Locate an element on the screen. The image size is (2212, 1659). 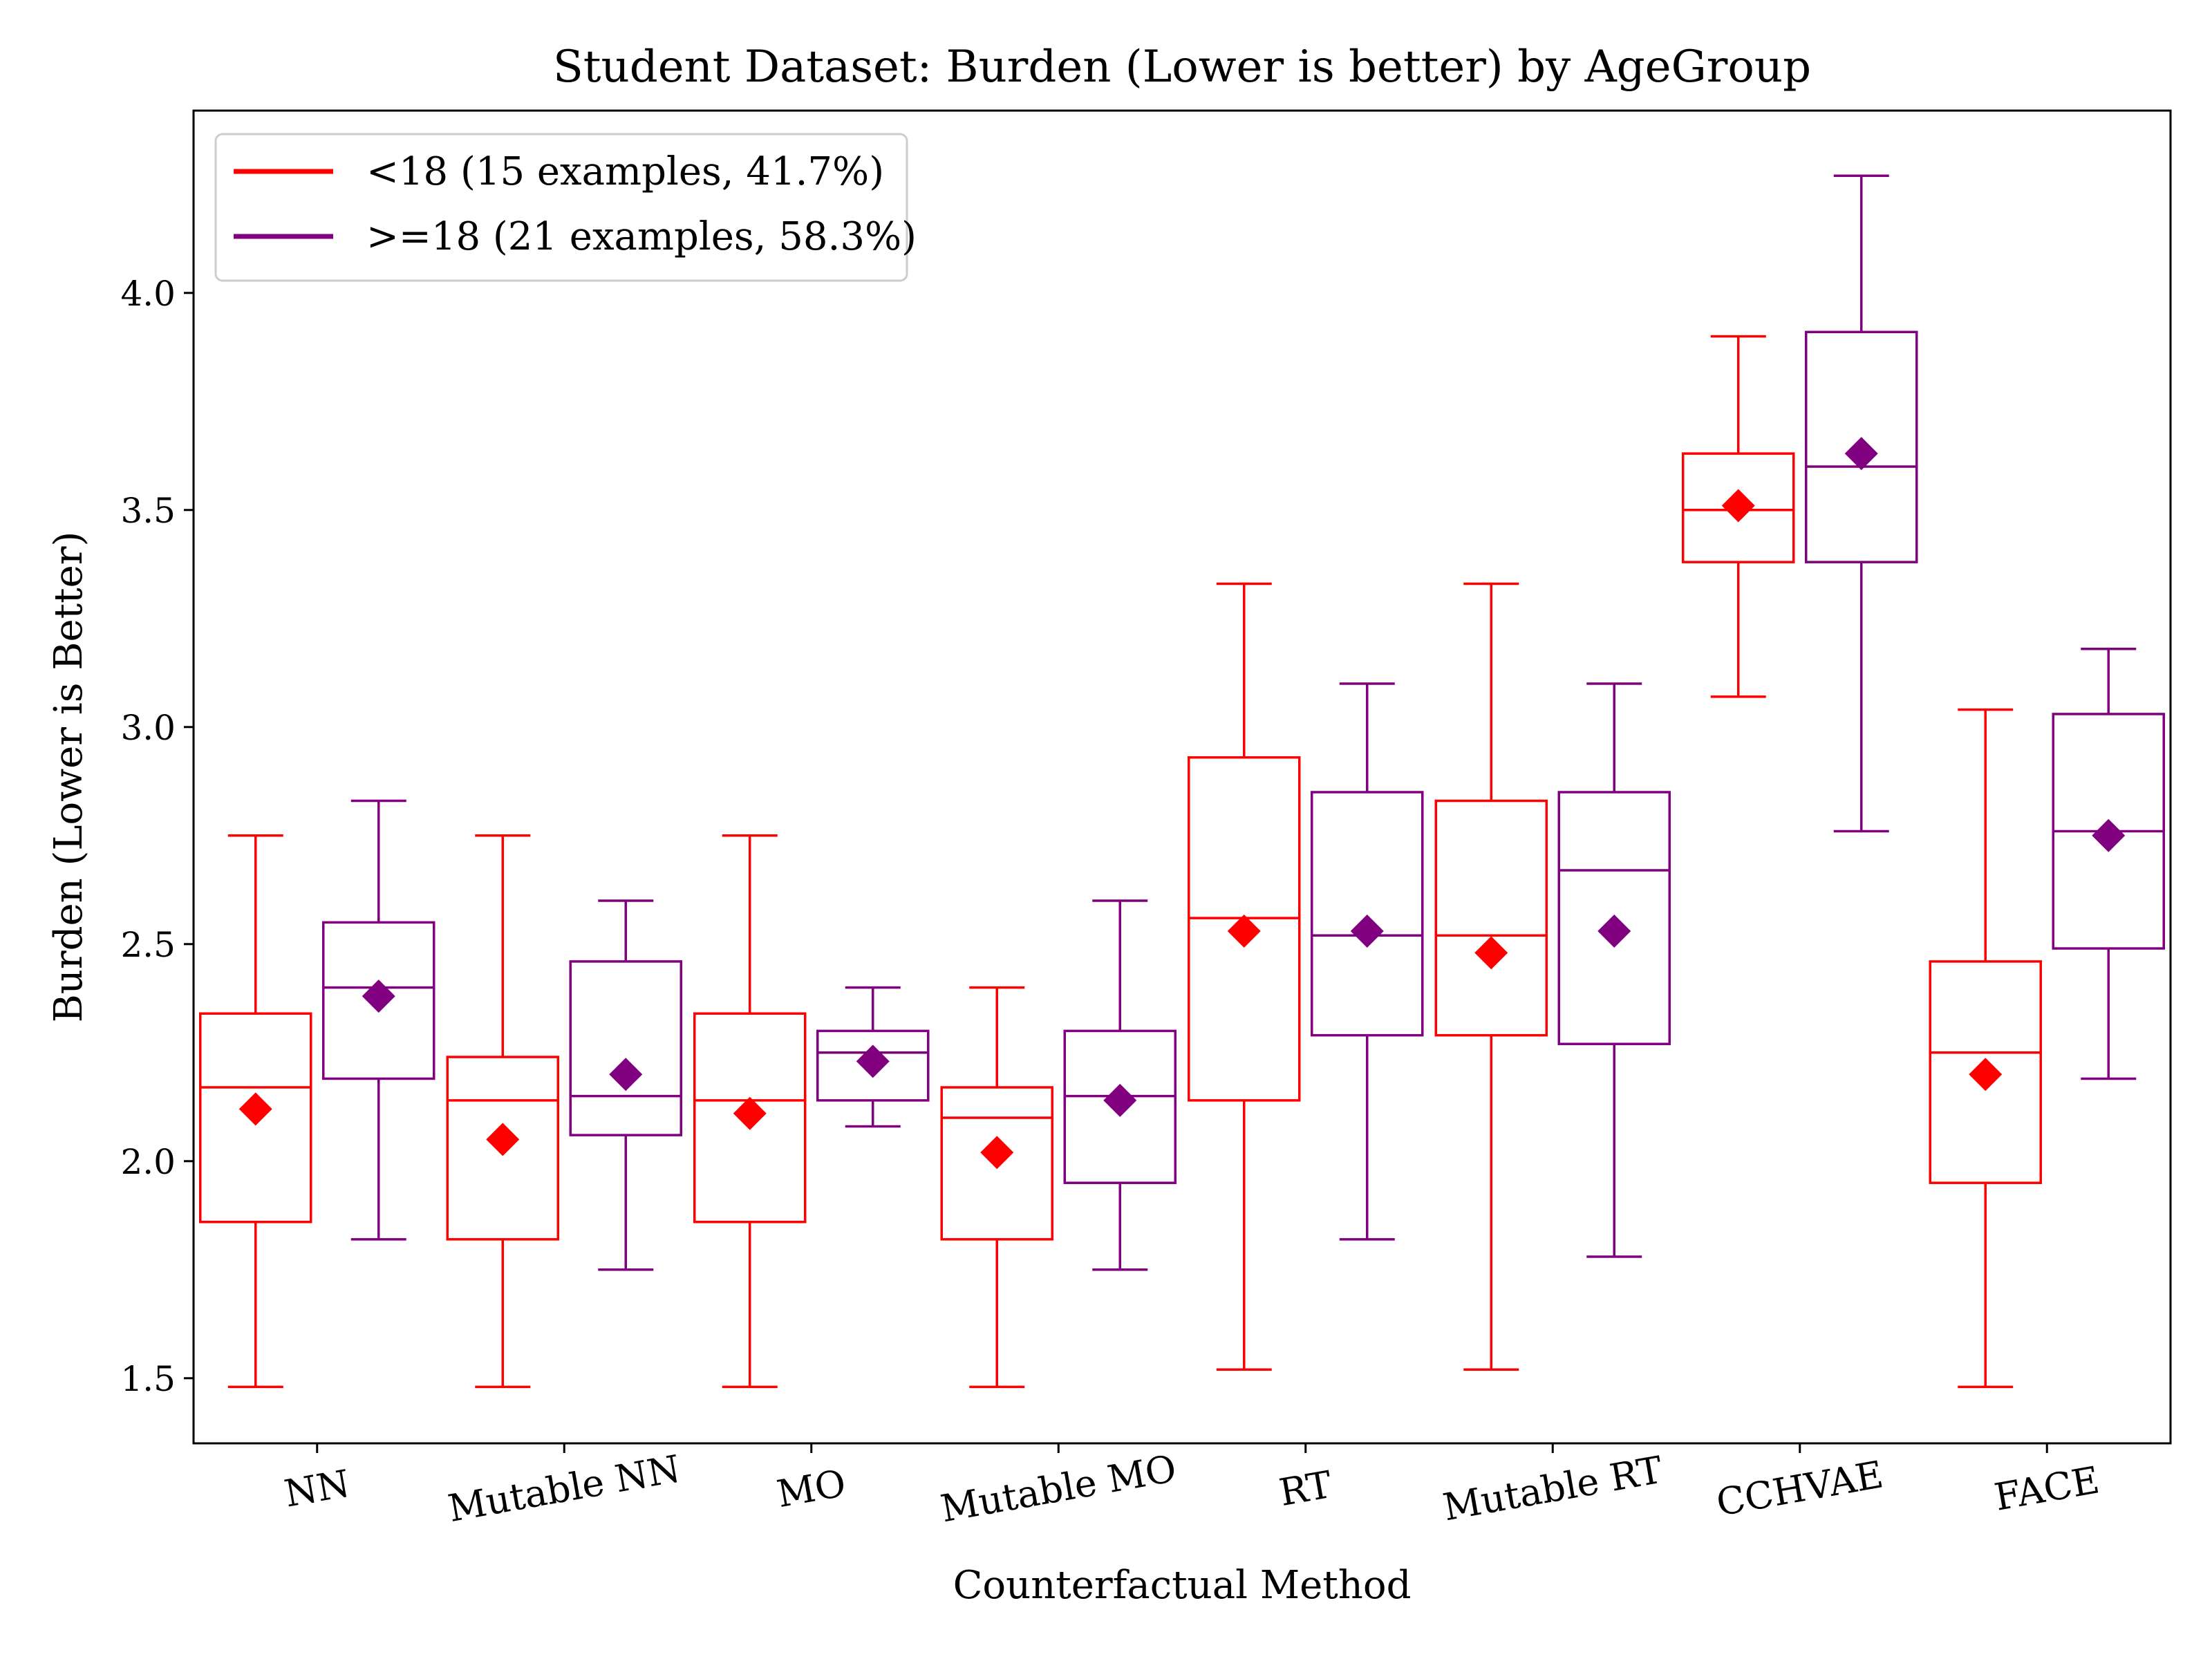
y-tick-label-1: 2.0 is located at coordinates (148, 1162).